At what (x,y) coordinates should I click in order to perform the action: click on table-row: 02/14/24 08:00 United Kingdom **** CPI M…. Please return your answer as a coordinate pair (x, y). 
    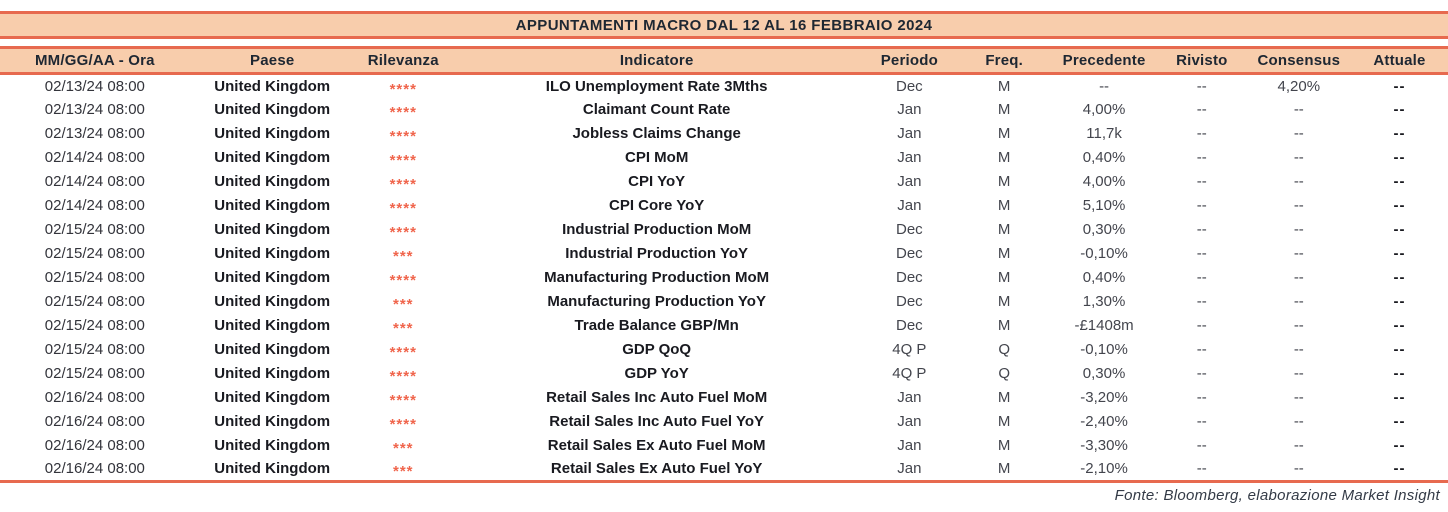
    Looking at the image, I should click on (724, 158).